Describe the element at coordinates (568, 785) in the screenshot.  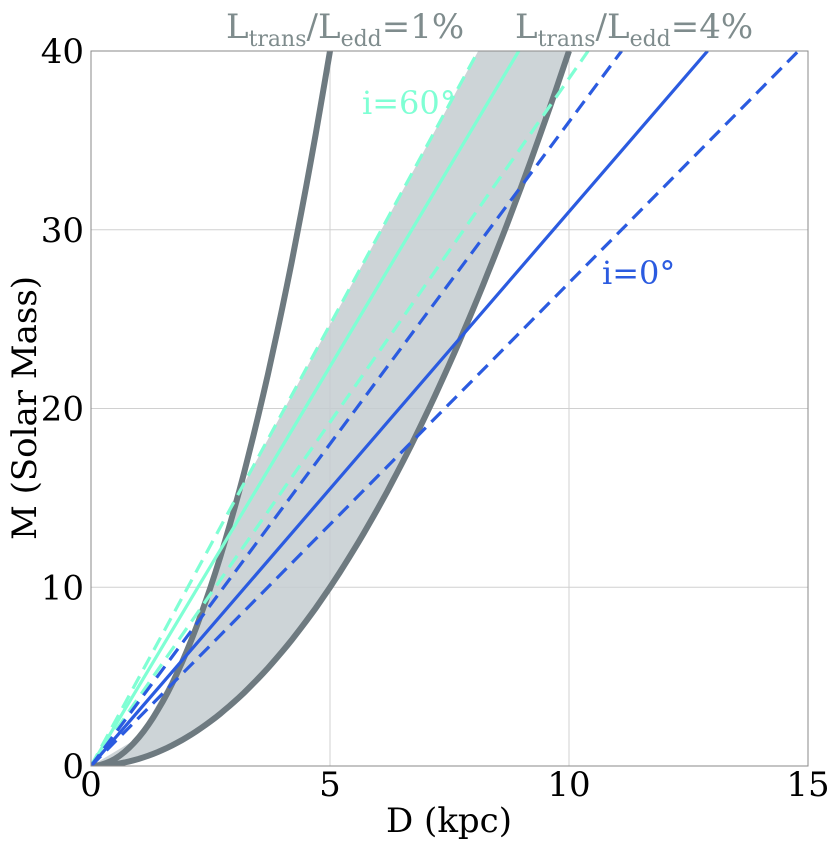
I see `x-tick-label: 10` at that location.